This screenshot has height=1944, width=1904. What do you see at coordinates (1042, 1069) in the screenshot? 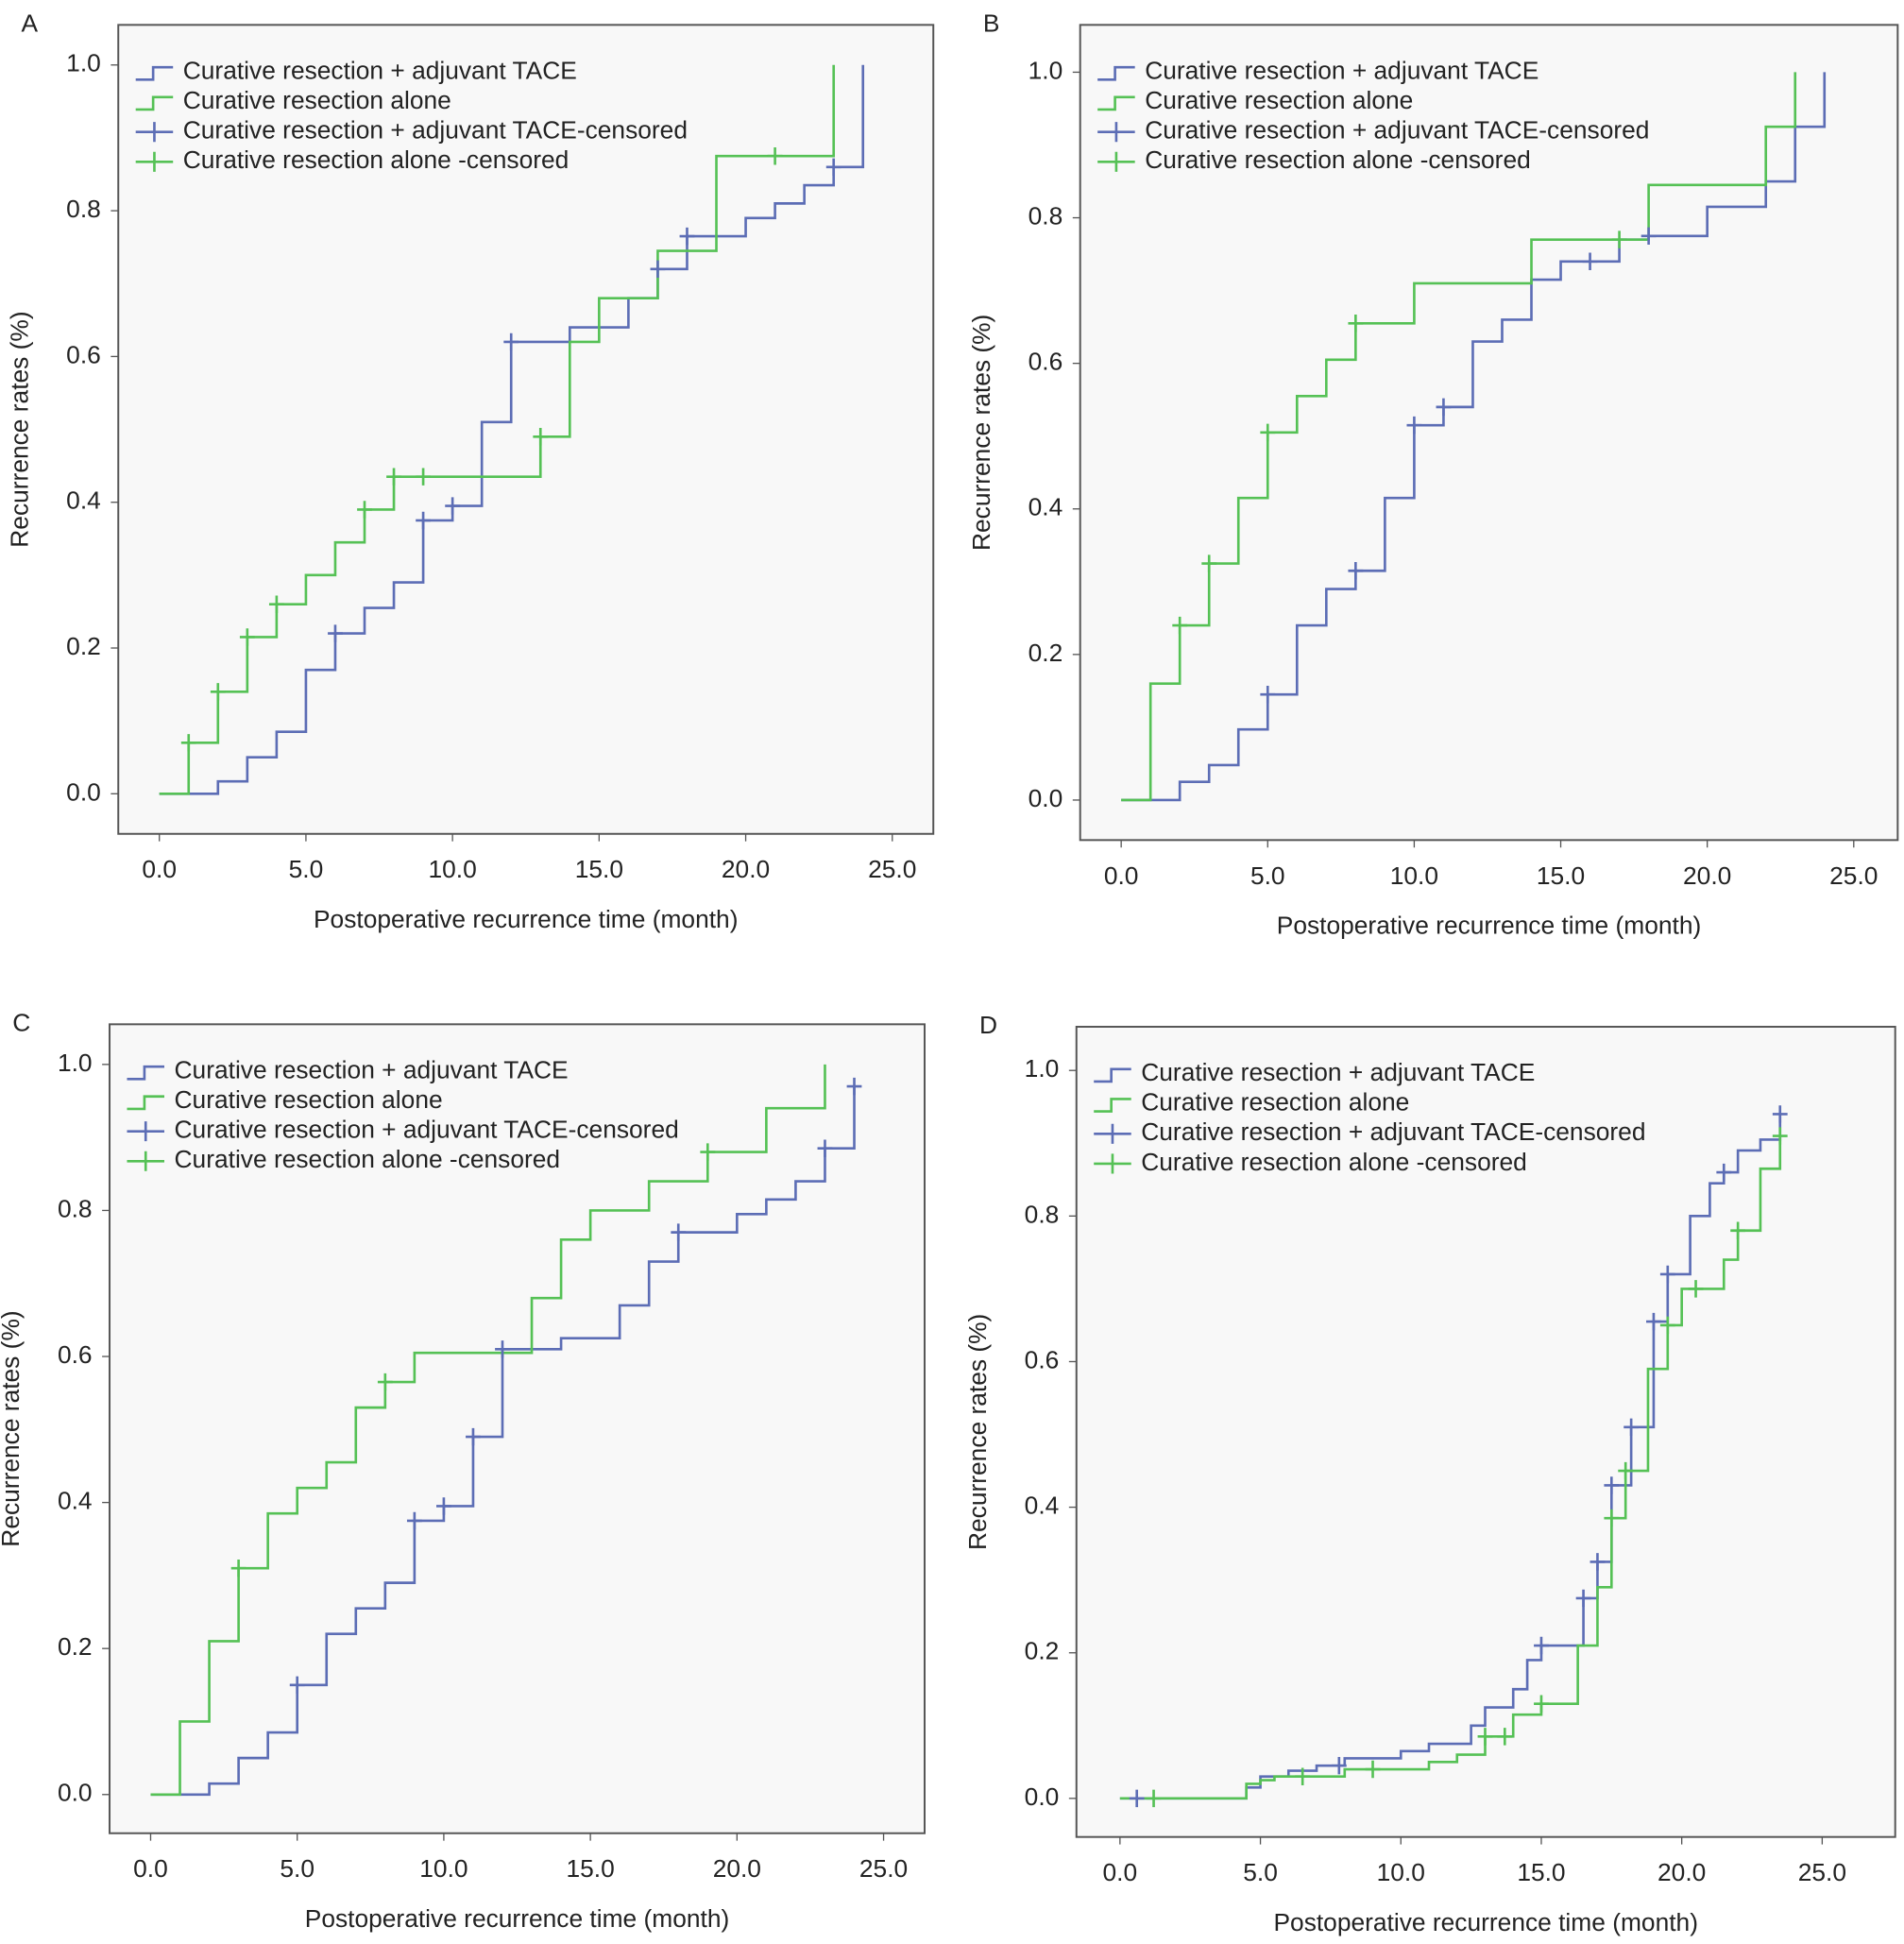
I see `y-tick-label: 1.0` at bounding box center [1042, 1069].